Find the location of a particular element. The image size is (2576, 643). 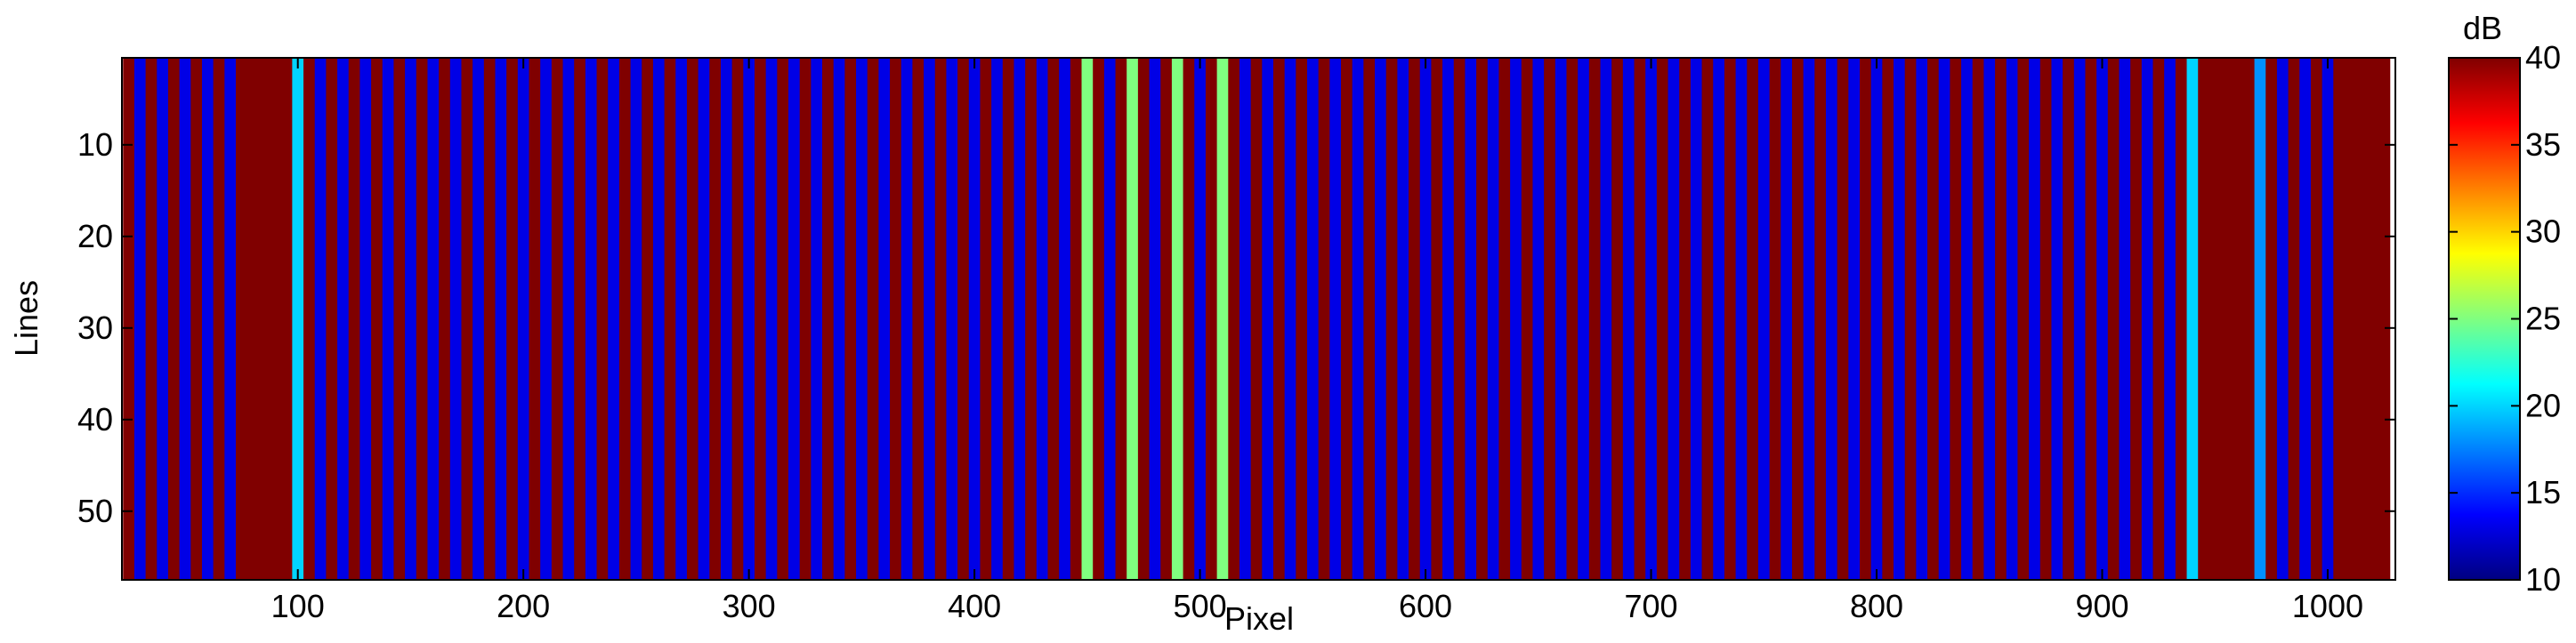

x-tick-label: 300 is located at coordinates (749, 606).